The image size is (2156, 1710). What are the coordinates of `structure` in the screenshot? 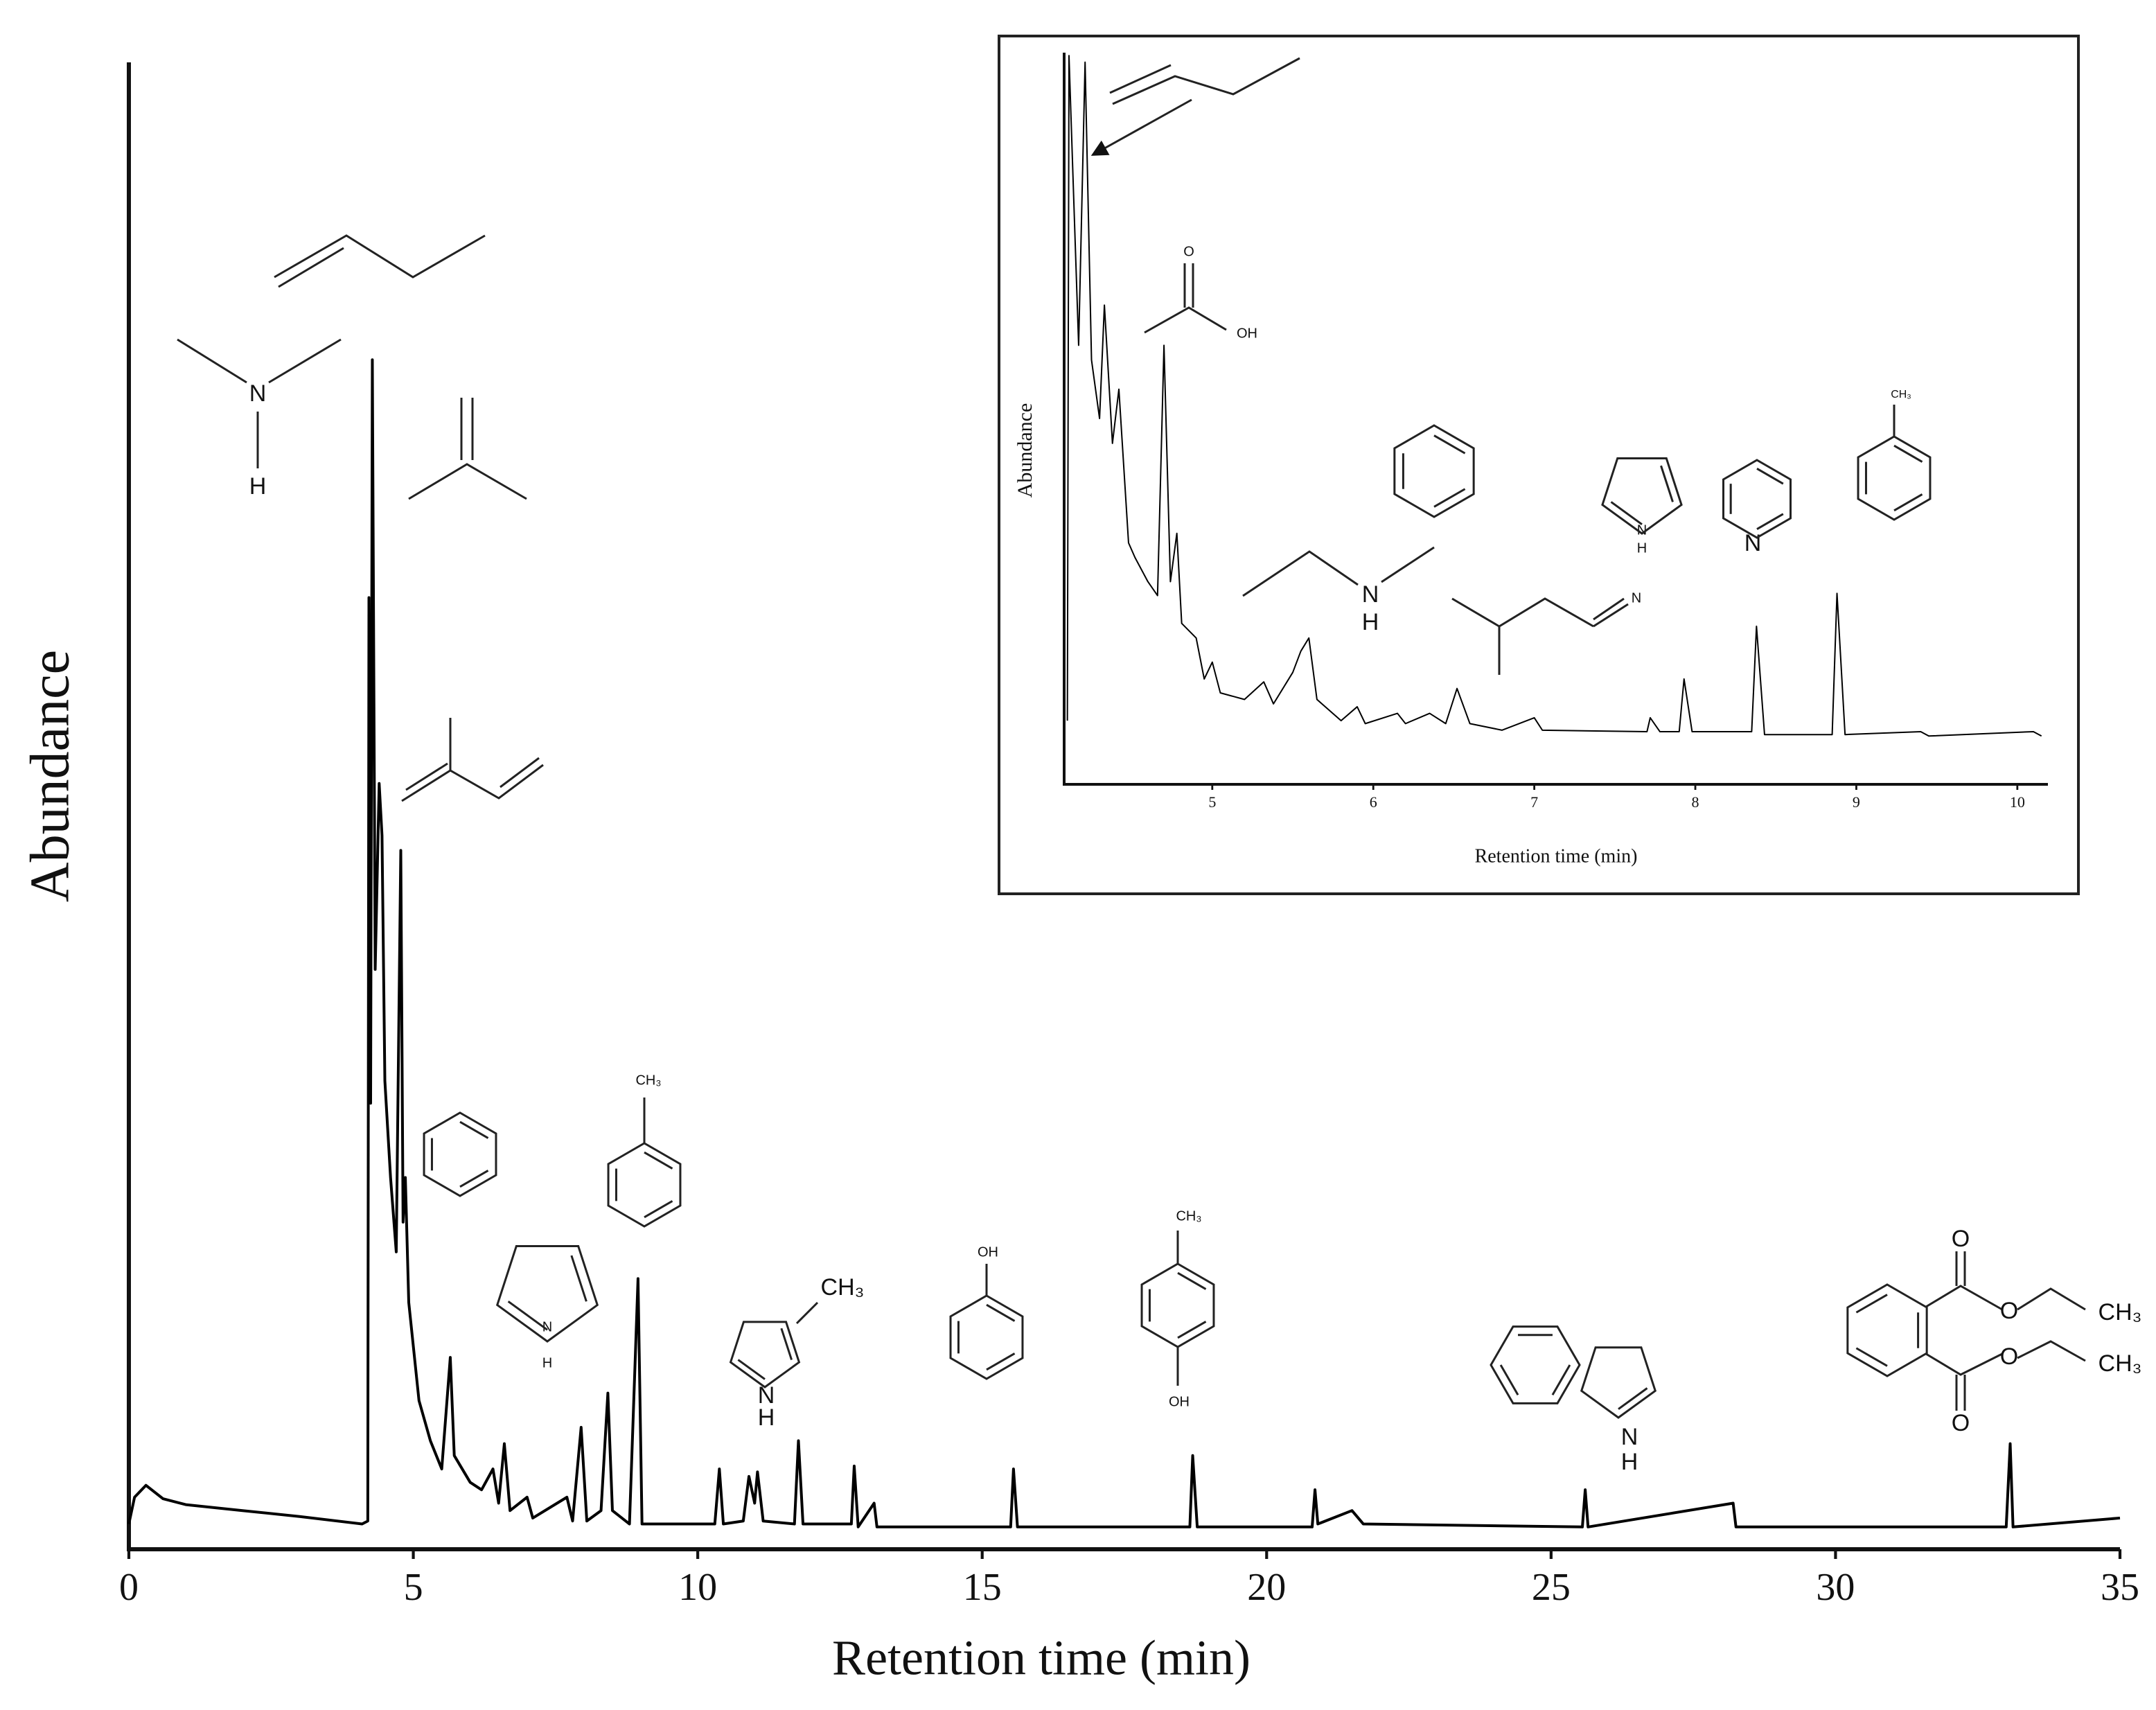 It's located at (380, 256).